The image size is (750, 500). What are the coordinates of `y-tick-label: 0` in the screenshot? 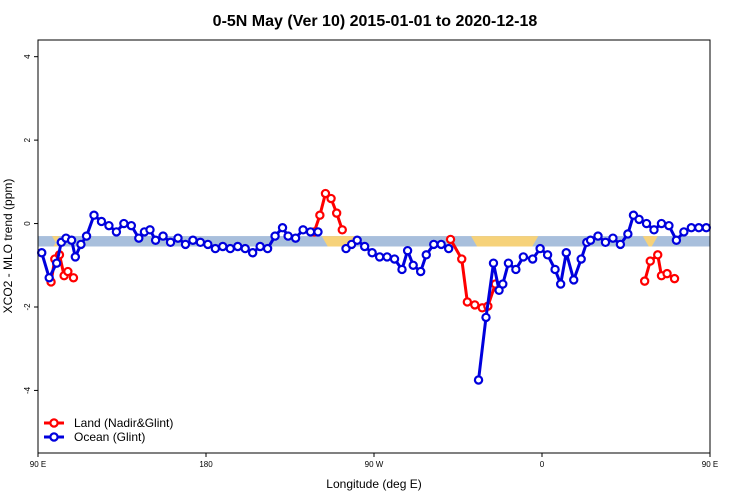 It's located at (27, 223).